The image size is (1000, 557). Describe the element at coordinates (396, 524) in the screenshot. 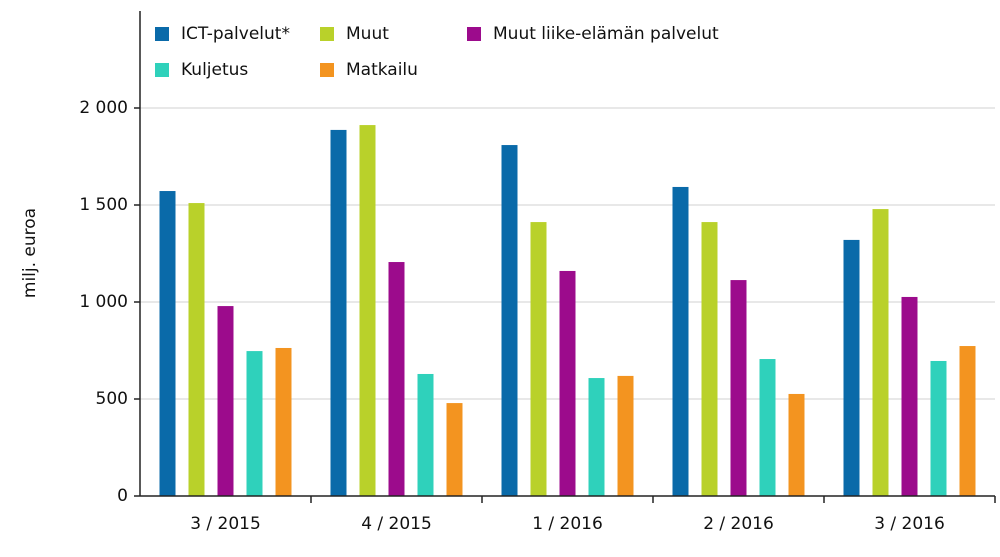

I see `x-tick-label: 4 / 2015` at that location.